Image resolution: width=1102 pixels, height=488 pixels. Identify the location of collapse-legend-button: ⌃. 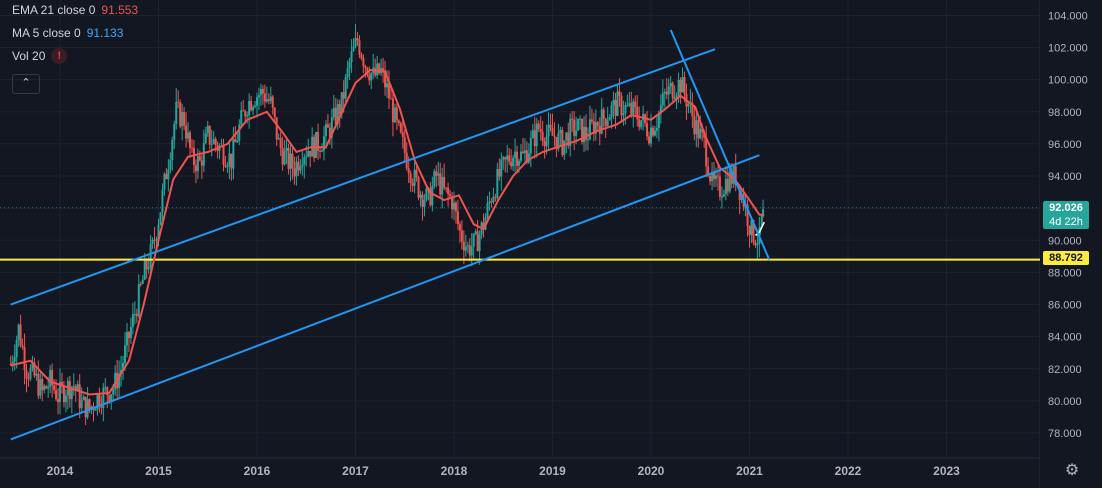
(26, 84).